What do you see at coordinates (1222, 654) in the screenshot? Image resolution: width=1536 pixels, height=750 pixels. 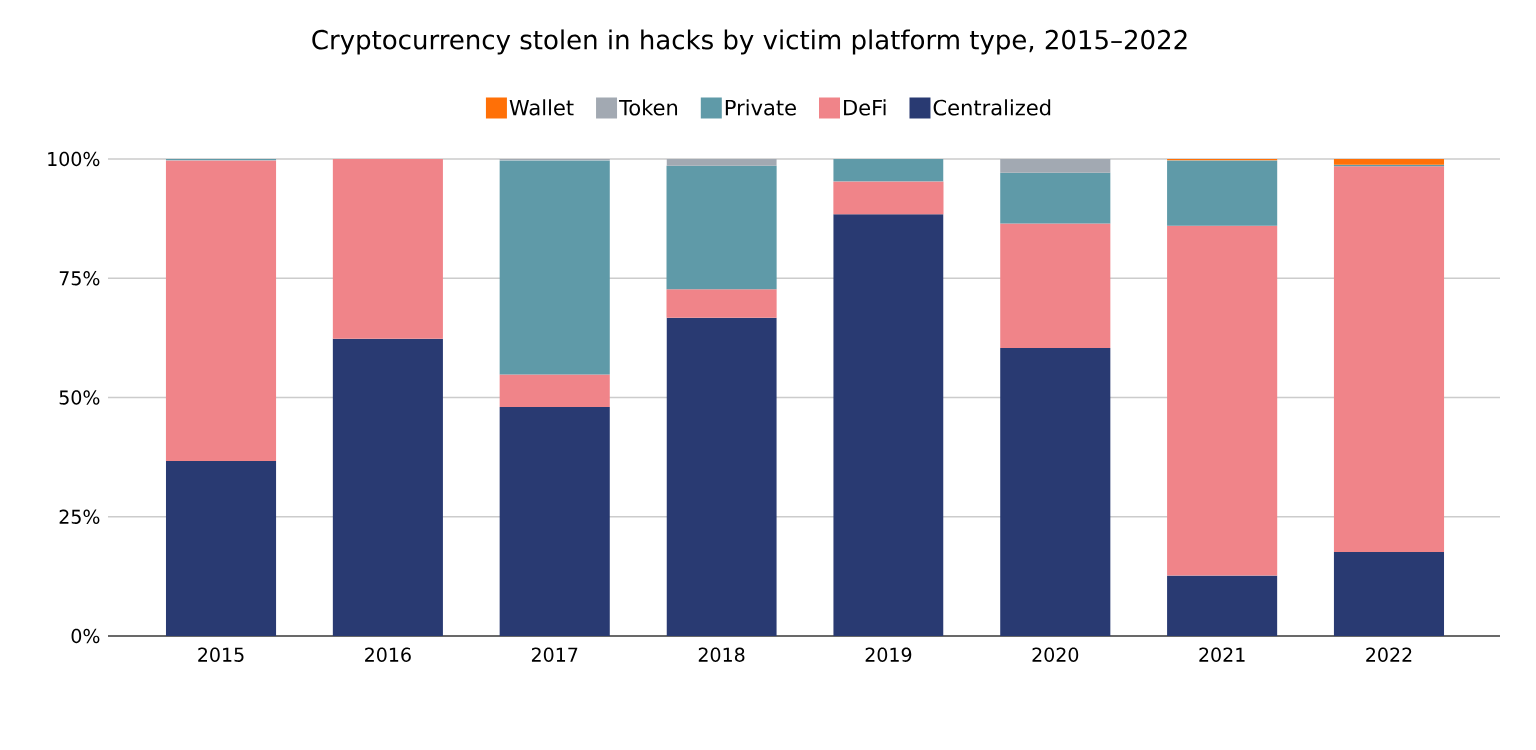 I see `x-tick-label: 2021` at bounding box center [1222, 654].